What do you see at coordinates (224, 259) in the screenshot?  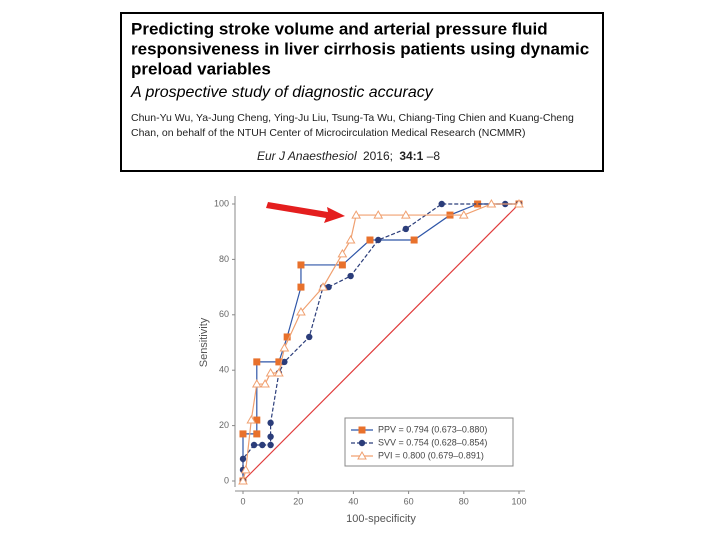 I see `y-tick-label: 80` at bounding box center [224, 259].